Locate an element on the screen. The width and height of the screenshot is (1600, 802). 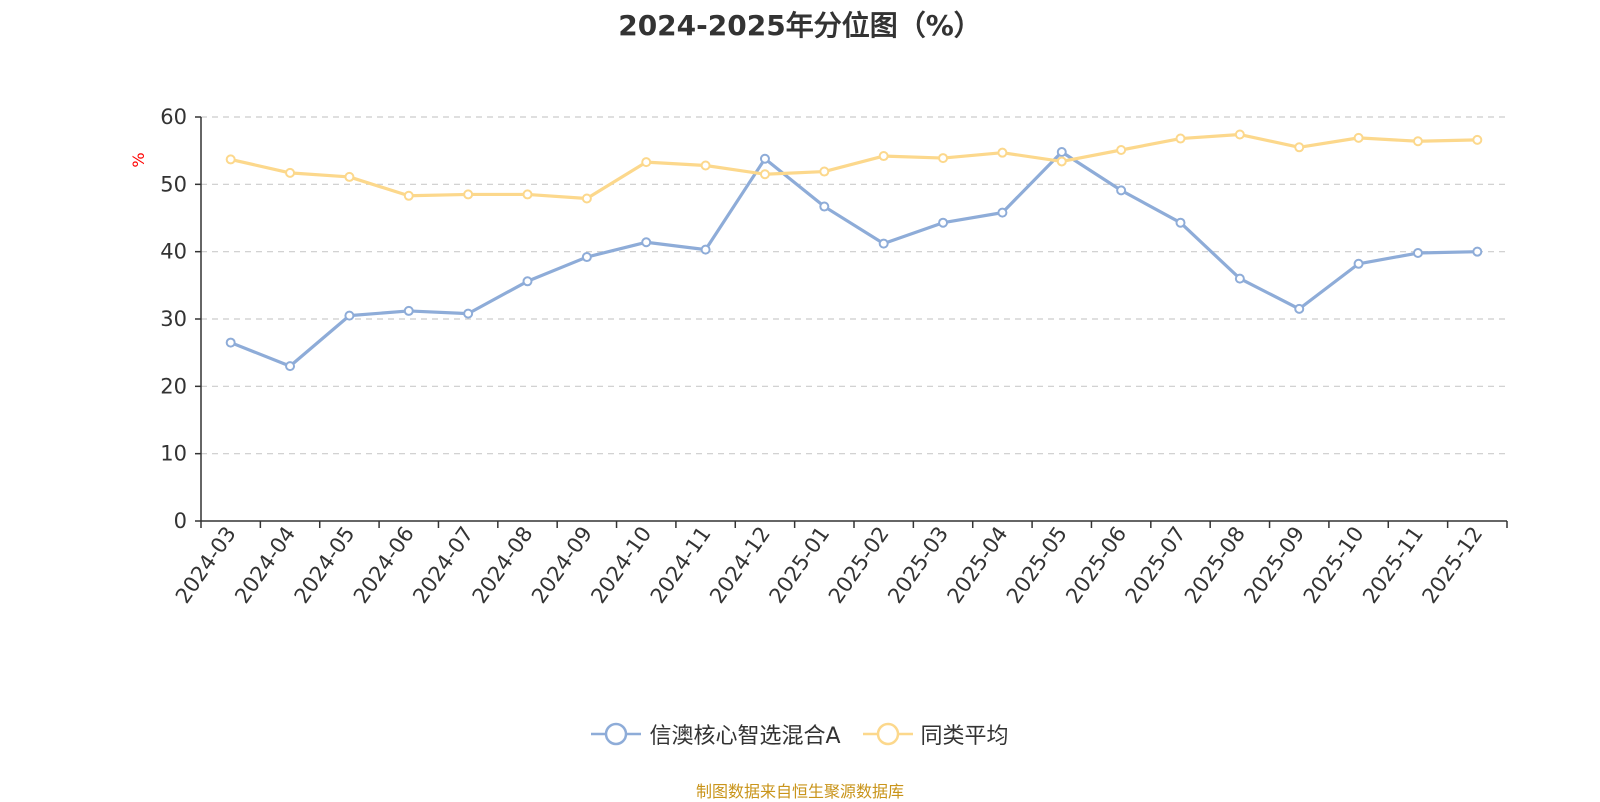
x-tick-label: 2025-12 is located at coordinates (1452, 565).